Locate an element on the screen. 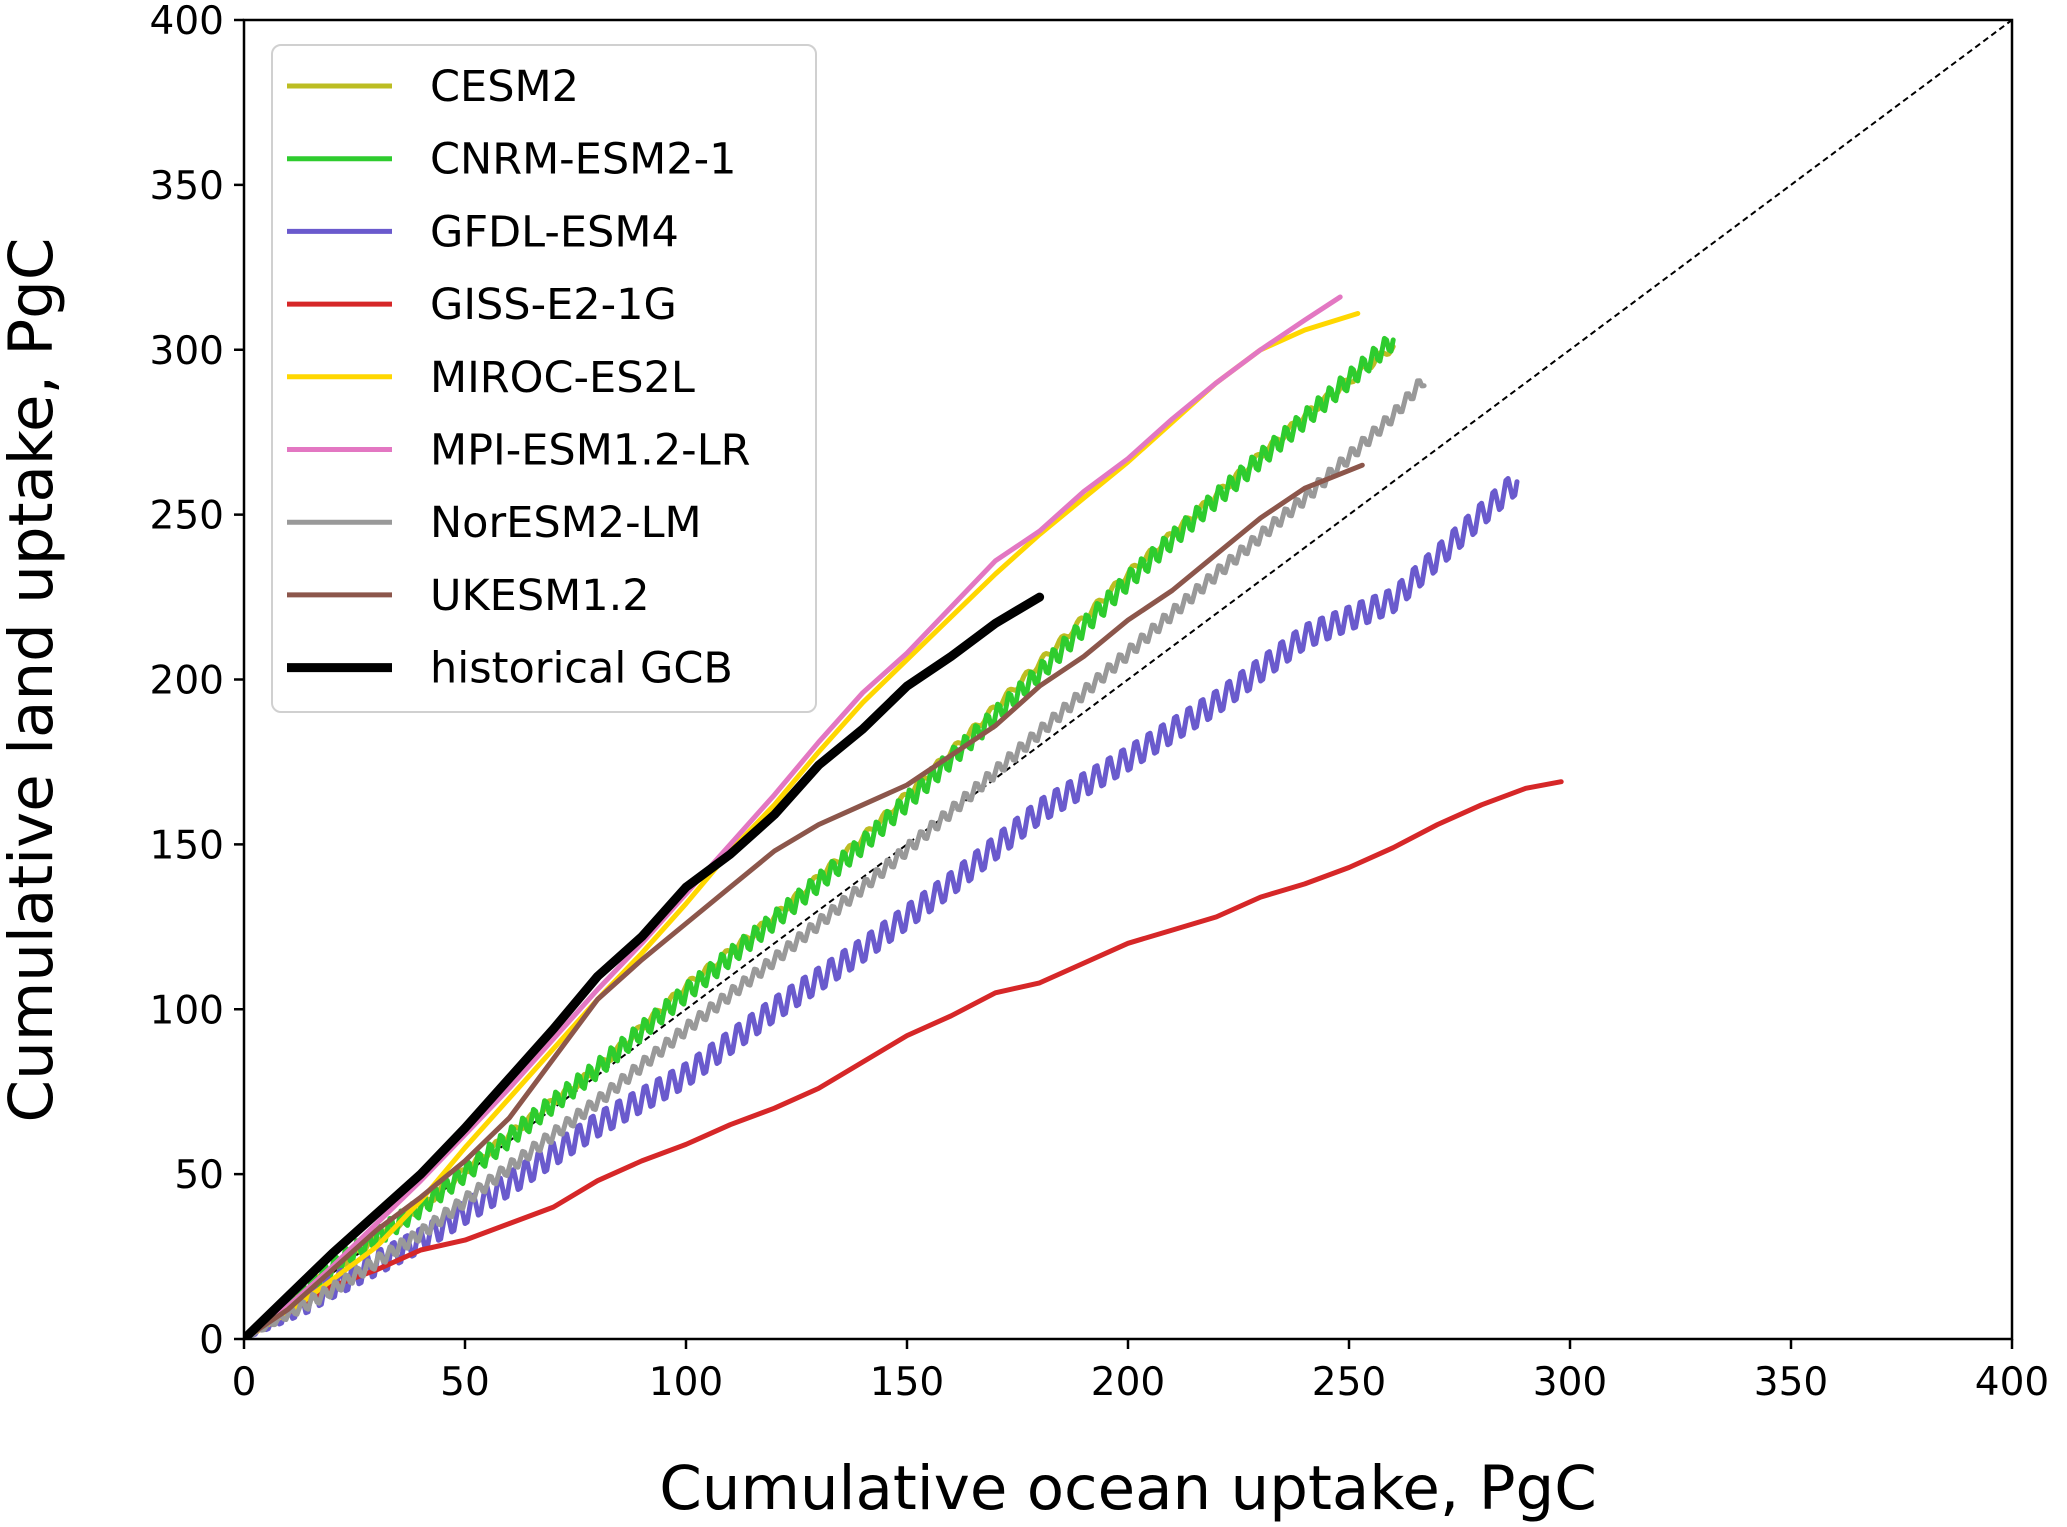 Image resolution: width=2067 pixels, height=1527 pixels. y-tick-label: 250 is located at coordinates (187, 516).